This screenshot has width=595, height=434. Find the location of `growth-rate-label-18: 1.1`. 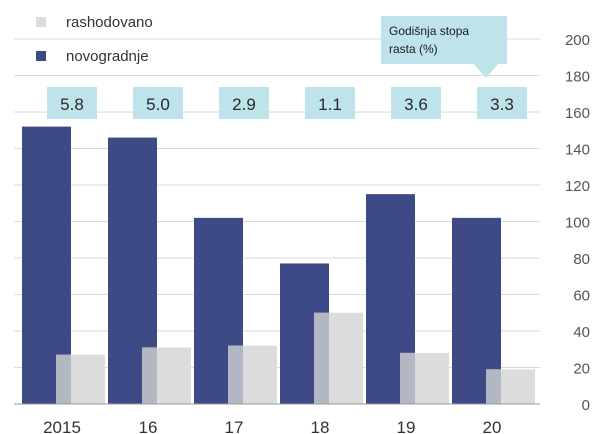

growth-rate-label-18: 1.1 is located at coordinates (330, 104).